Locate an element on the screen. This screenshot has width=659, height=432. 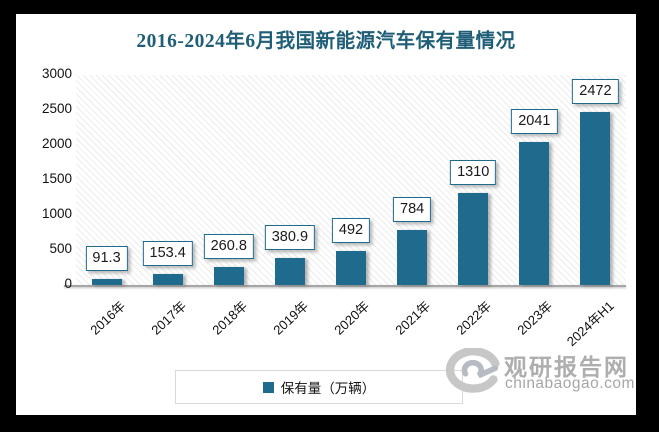
y-tick-label: 2500 is located at coordinates (56, 108).